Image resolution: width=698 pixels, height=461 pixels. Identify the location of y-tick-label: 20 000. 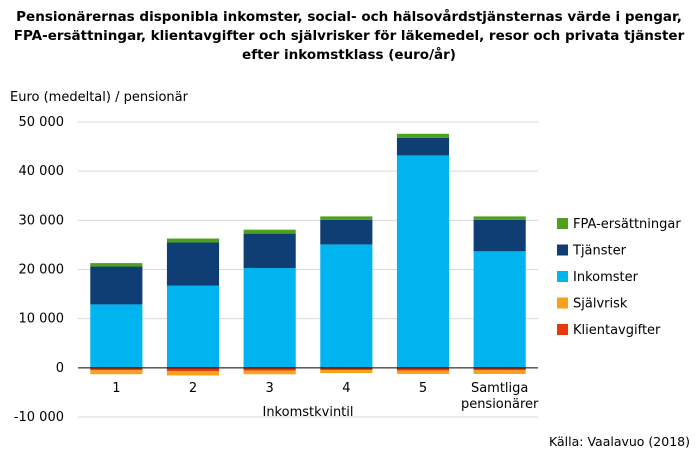
(42, 270).